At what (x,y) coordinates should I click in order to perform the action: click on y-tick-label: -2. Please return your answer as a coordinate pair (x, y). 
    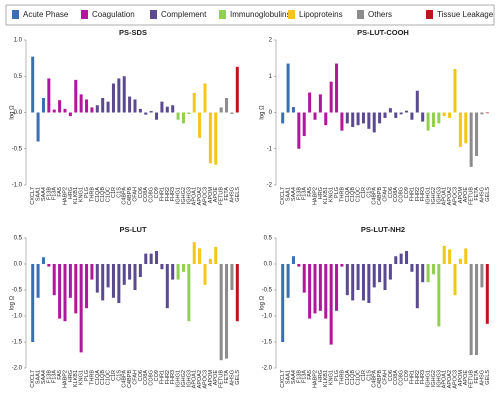
    Looking at the image, I should click on (270, 186).